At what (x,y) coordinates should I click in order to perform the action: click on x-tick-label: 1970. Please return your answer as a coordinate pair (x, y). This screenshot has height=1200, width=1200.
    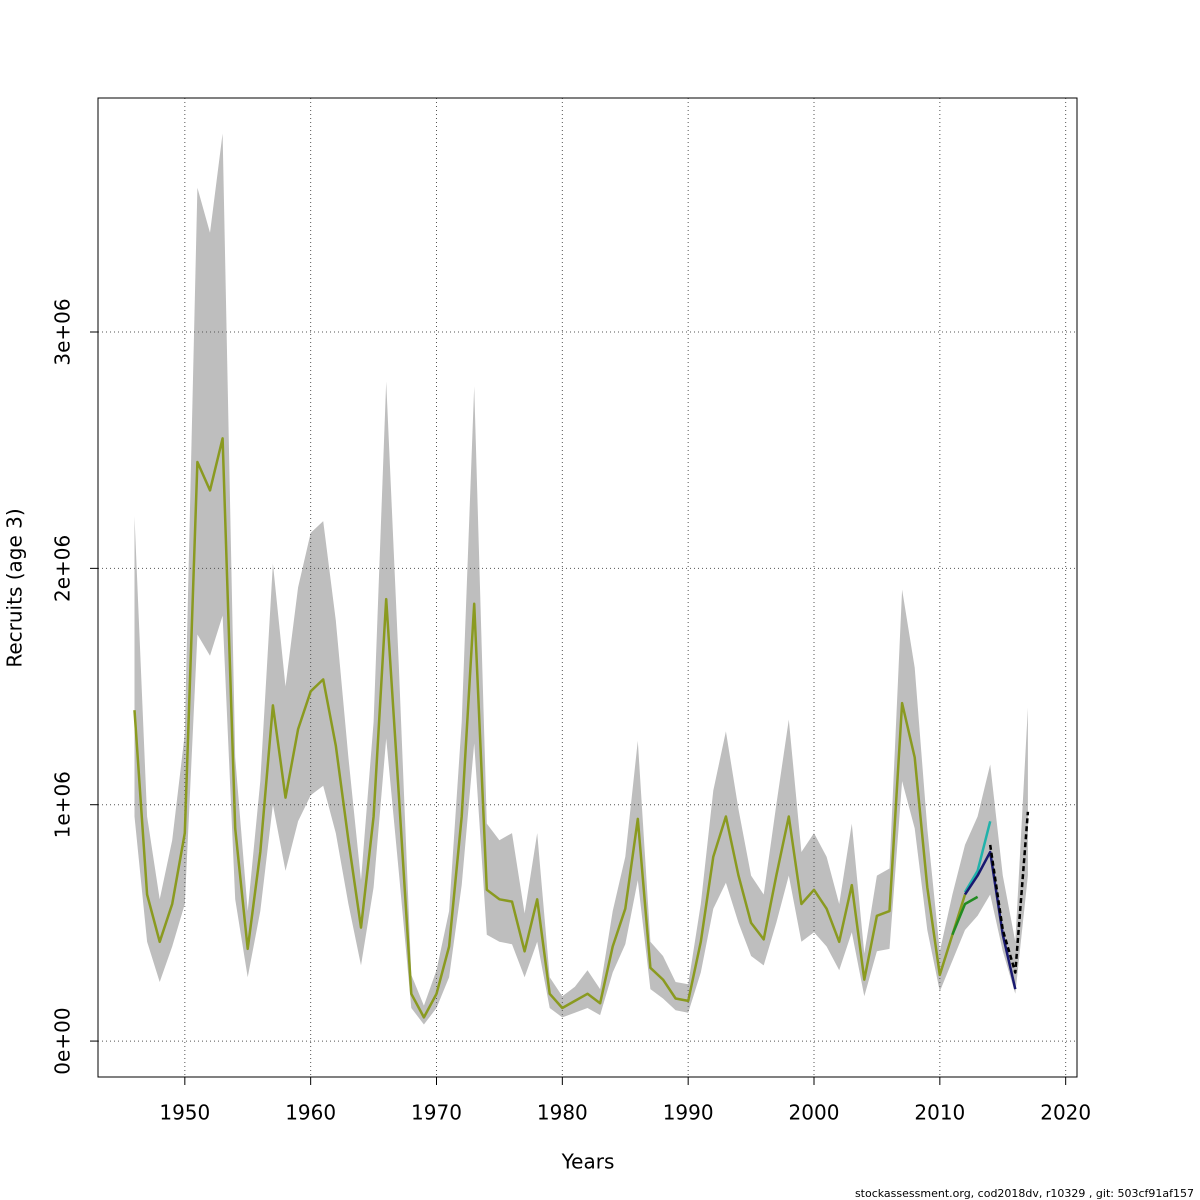
    Looking at the image, I should click on (436, 1113).